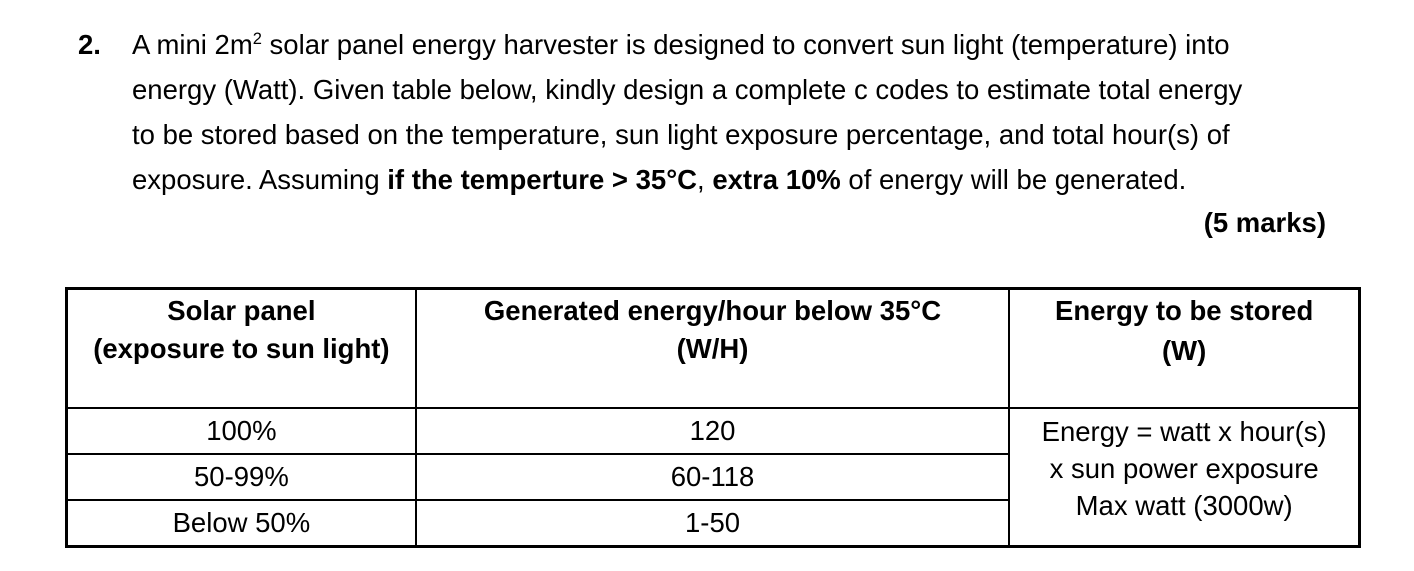 The width and height of the screenshot is (1414, 571). Describe the element at coordinates (712, 310) in the screenshot. I see `header-line: Generated energy/hour below 35°C` at that location.